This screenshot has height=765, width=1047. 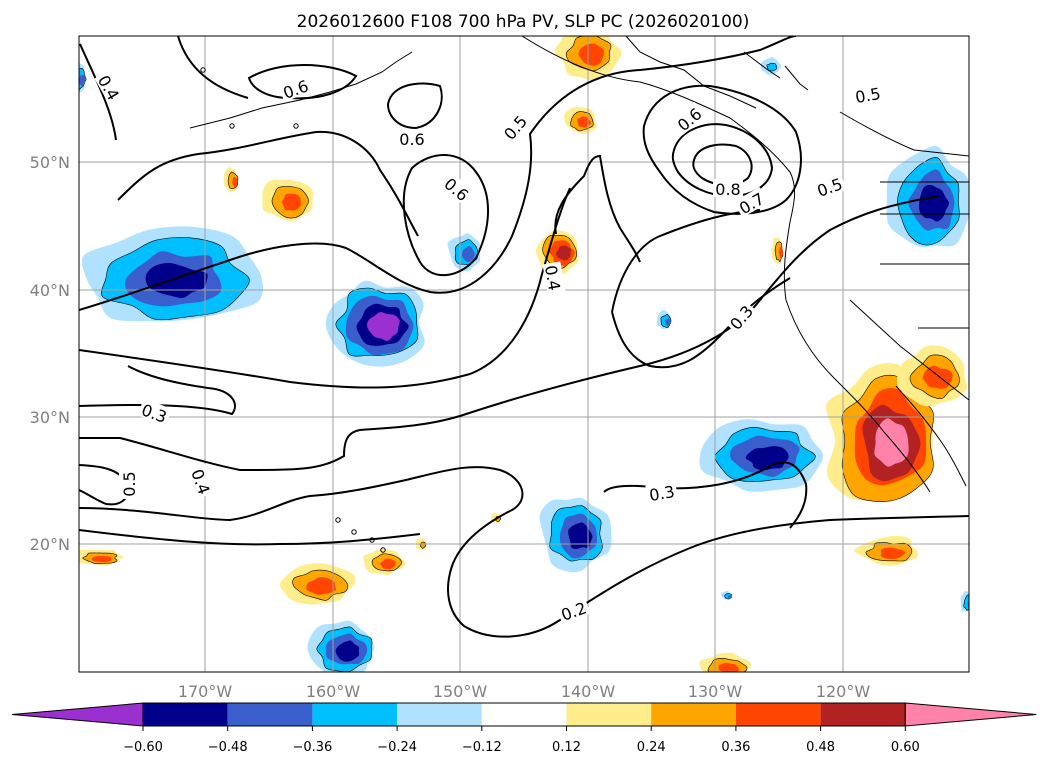 I want to click on contour-label: 0.8, so click(x=727, y=189).